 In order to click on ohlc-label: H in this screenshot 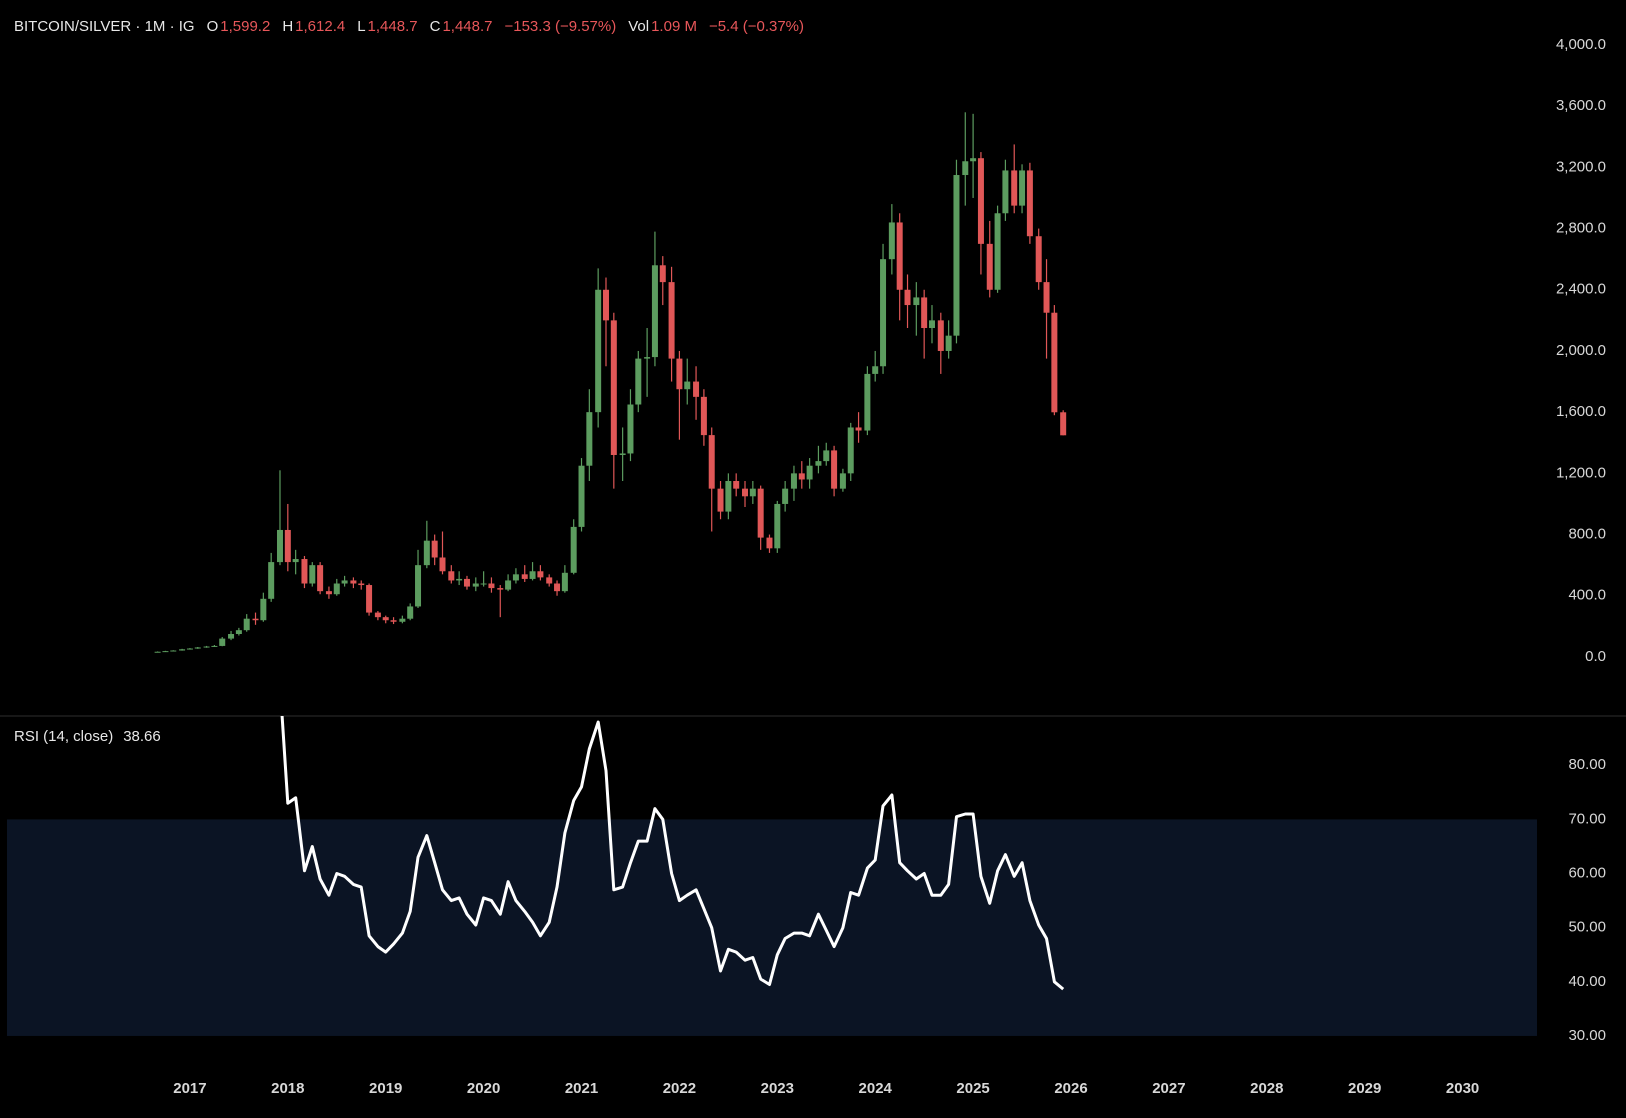, I will do `click(288, 26)`.